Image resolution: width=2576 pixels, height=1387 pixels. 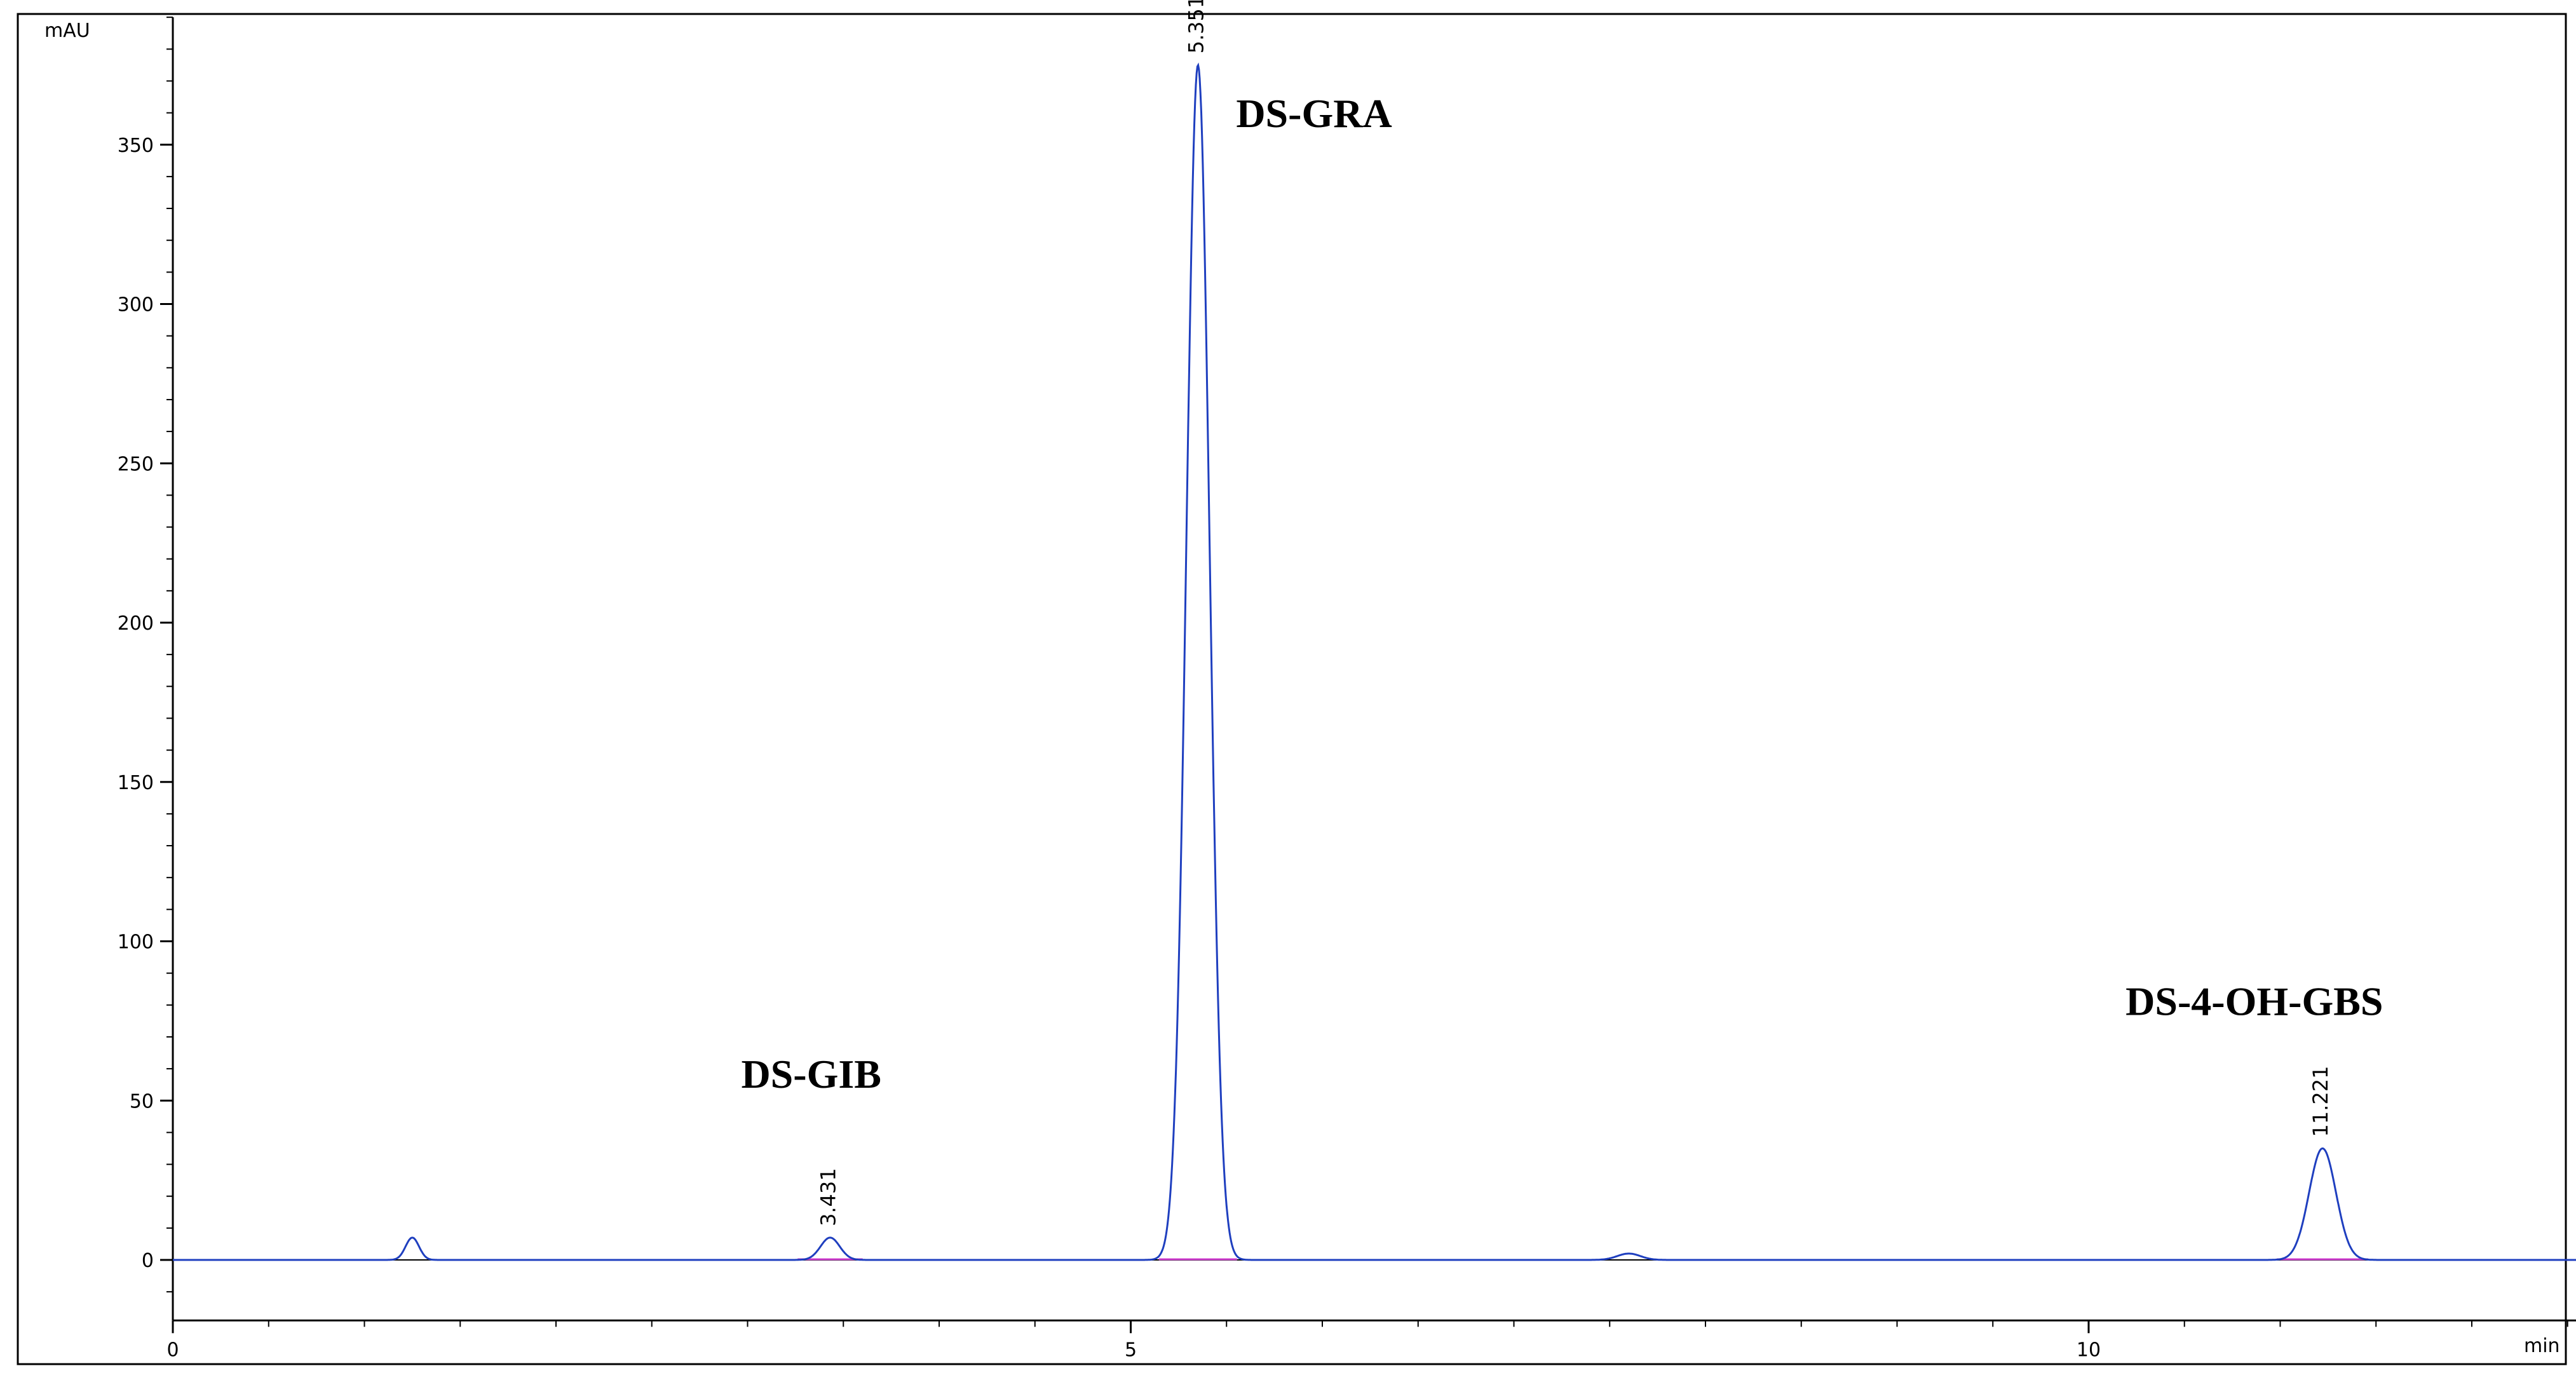 I want to click on x-tick-label: 5, so click(x=1131, y=1350).